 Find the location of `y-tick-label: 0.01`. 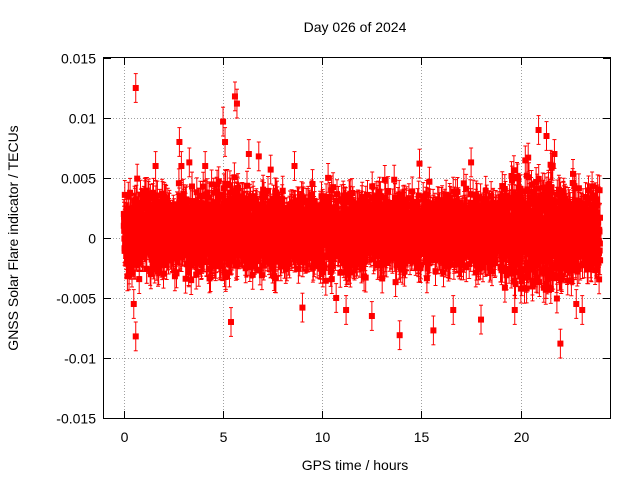

y-tick-label: 0.01 is located at coordinates (82, 119).